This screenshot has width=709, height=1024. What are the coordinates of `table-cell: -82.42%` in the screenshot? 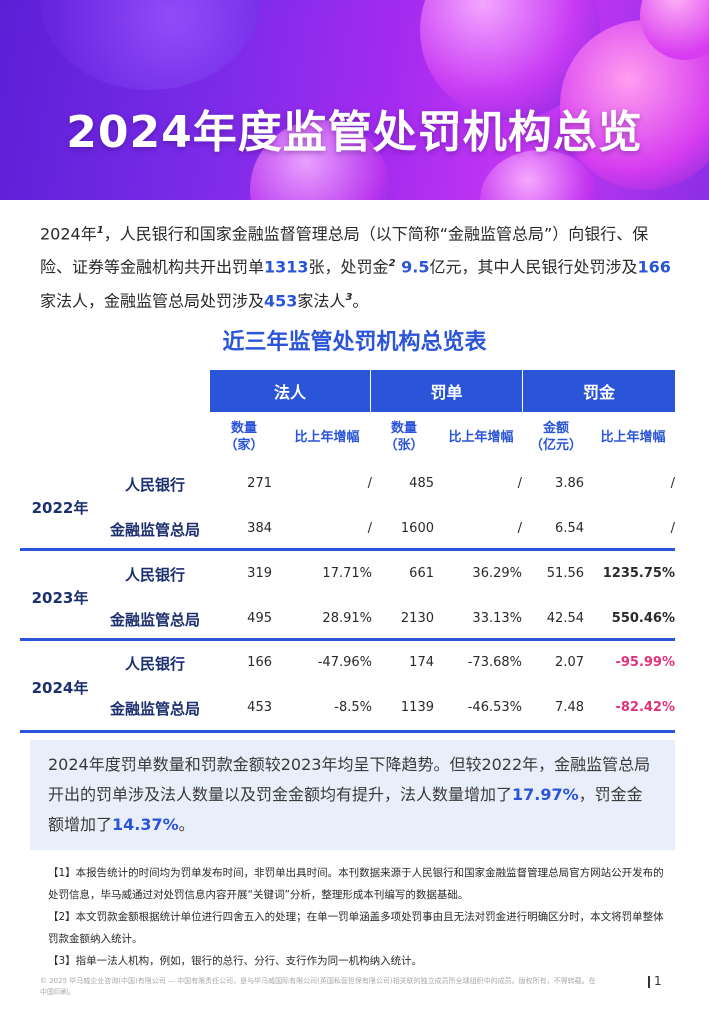 It's located at (645, 707).